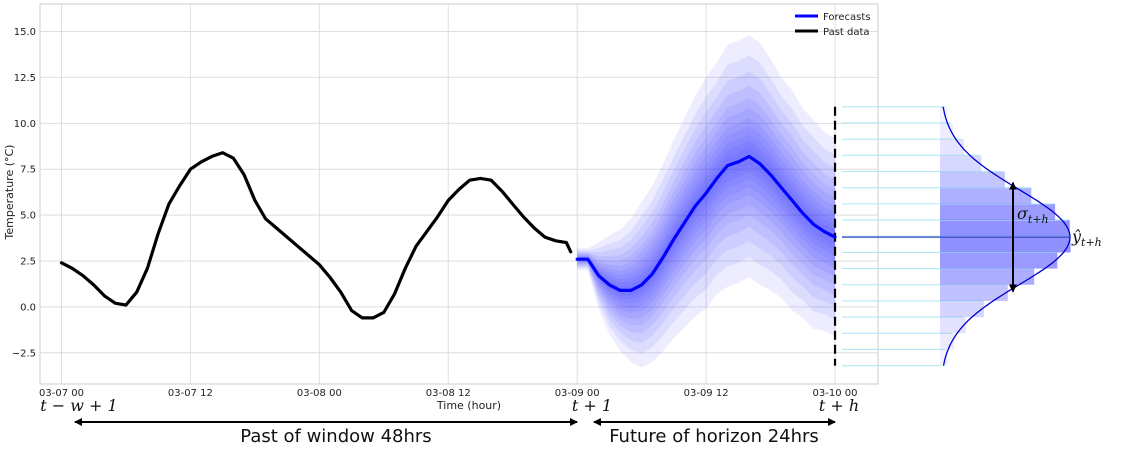  Describe the element at coordinates (1091, 242) in the screenshot. I see `yhat-subscript: t+h` at that location.